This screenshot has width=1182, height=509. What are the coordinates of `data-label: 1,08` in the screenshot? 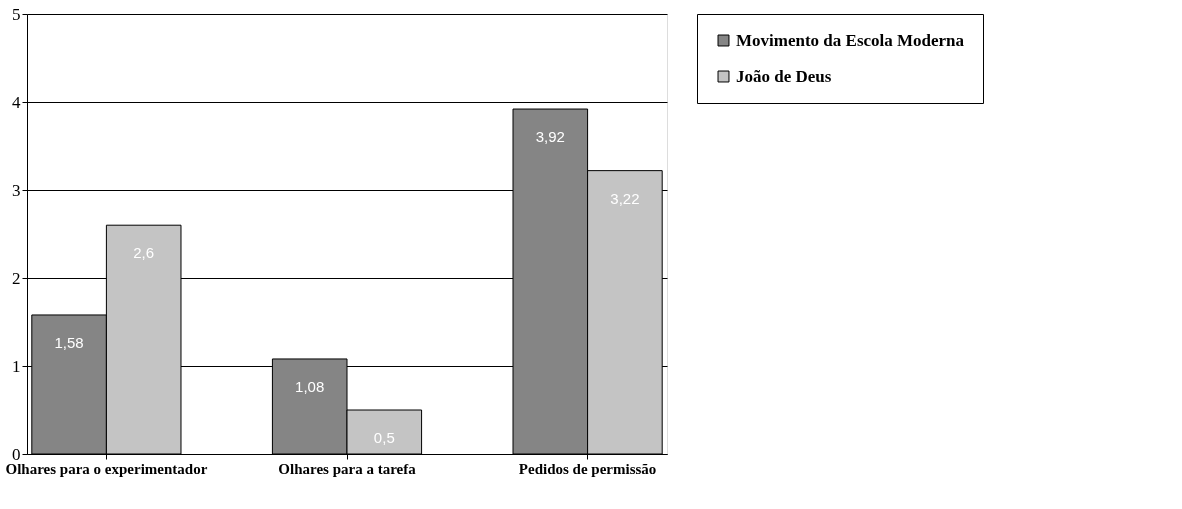 It's located at (310, 386).